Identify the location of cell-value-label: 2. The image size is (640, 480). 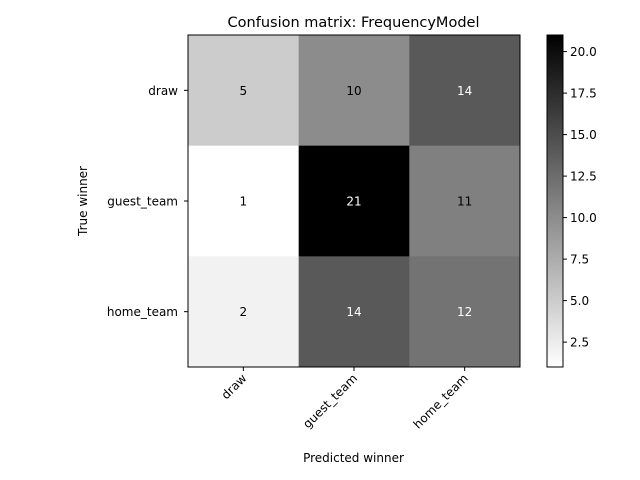
(244, 312).